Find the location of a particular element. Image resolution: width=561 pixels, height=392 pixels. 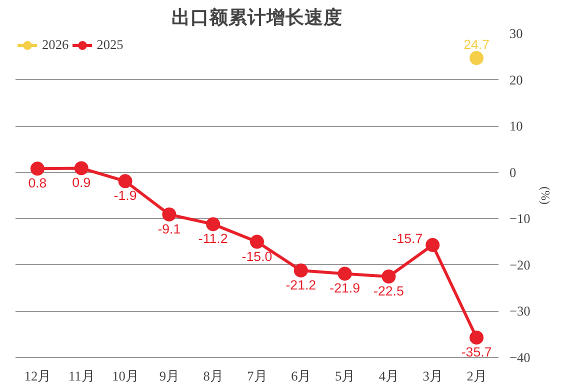

x-tick-label: 3月 is located at coordinates (432, 376).